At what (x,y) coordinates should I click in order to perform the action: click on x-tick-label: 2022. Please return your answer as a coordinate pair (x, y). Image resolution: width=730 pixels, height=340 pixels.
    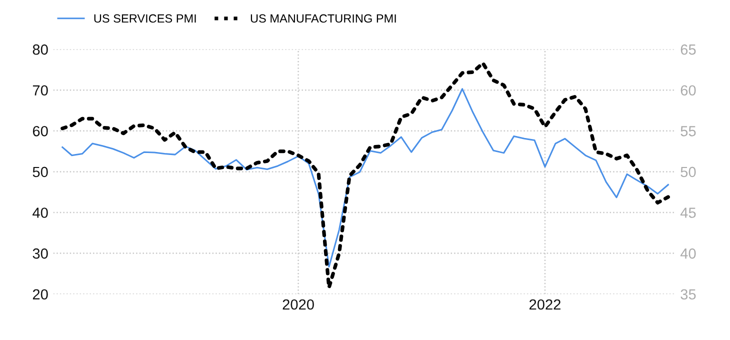
    Looking at the image, I should click on (545, 304).